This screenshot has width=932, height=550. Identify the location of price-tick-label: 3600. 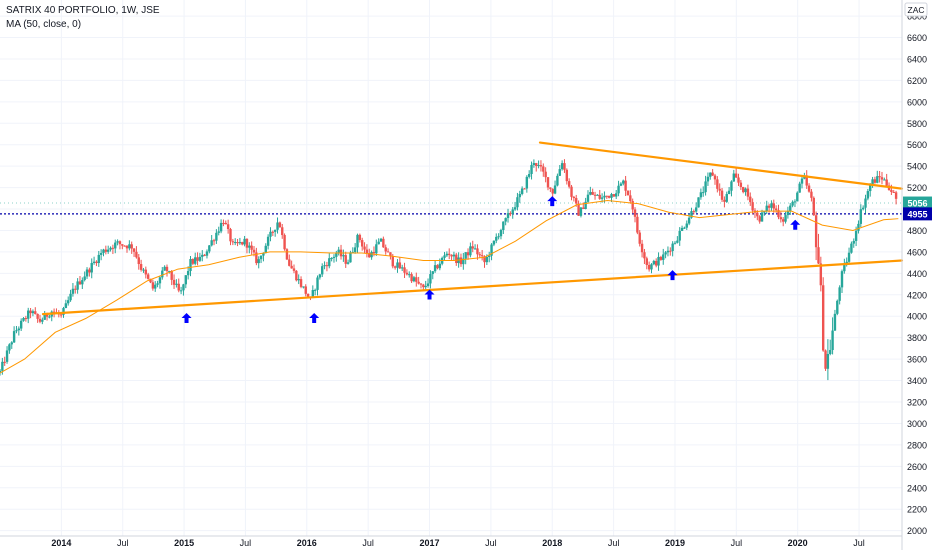
(917, 360).